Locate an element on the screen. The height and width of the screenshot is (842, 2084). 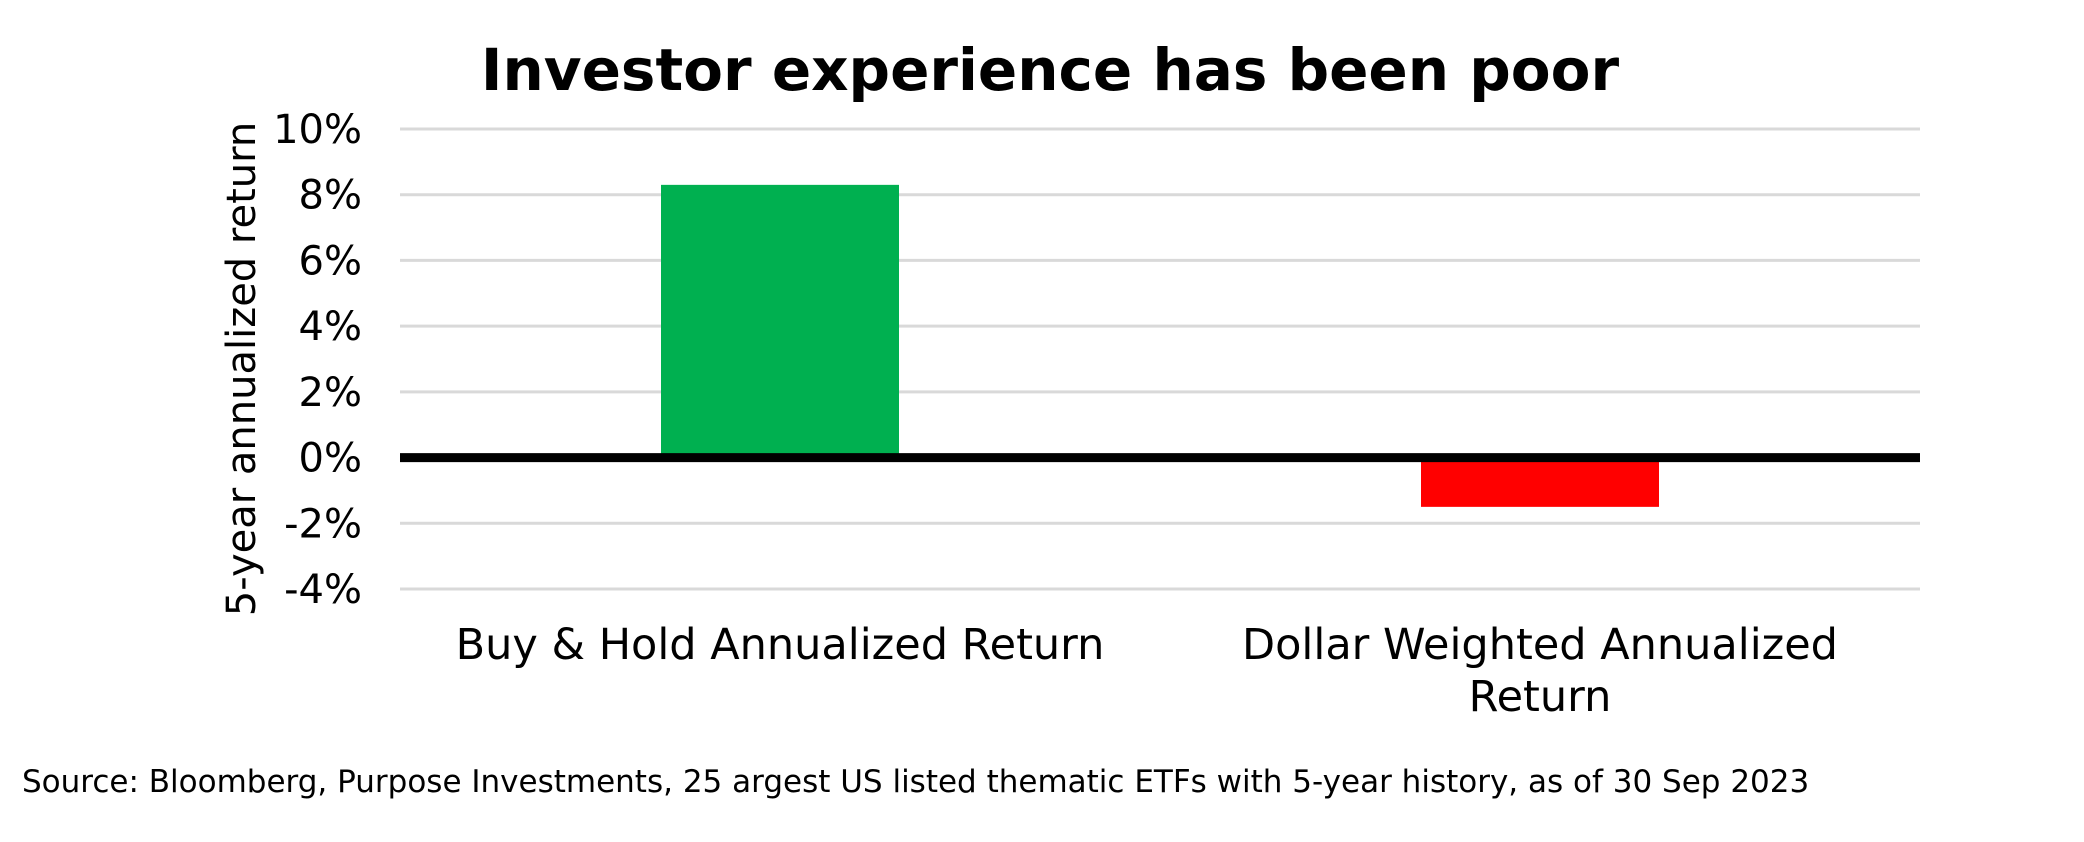
x-category-label: Buy & Hold Annualized Return is located at coordinates (780, 645).